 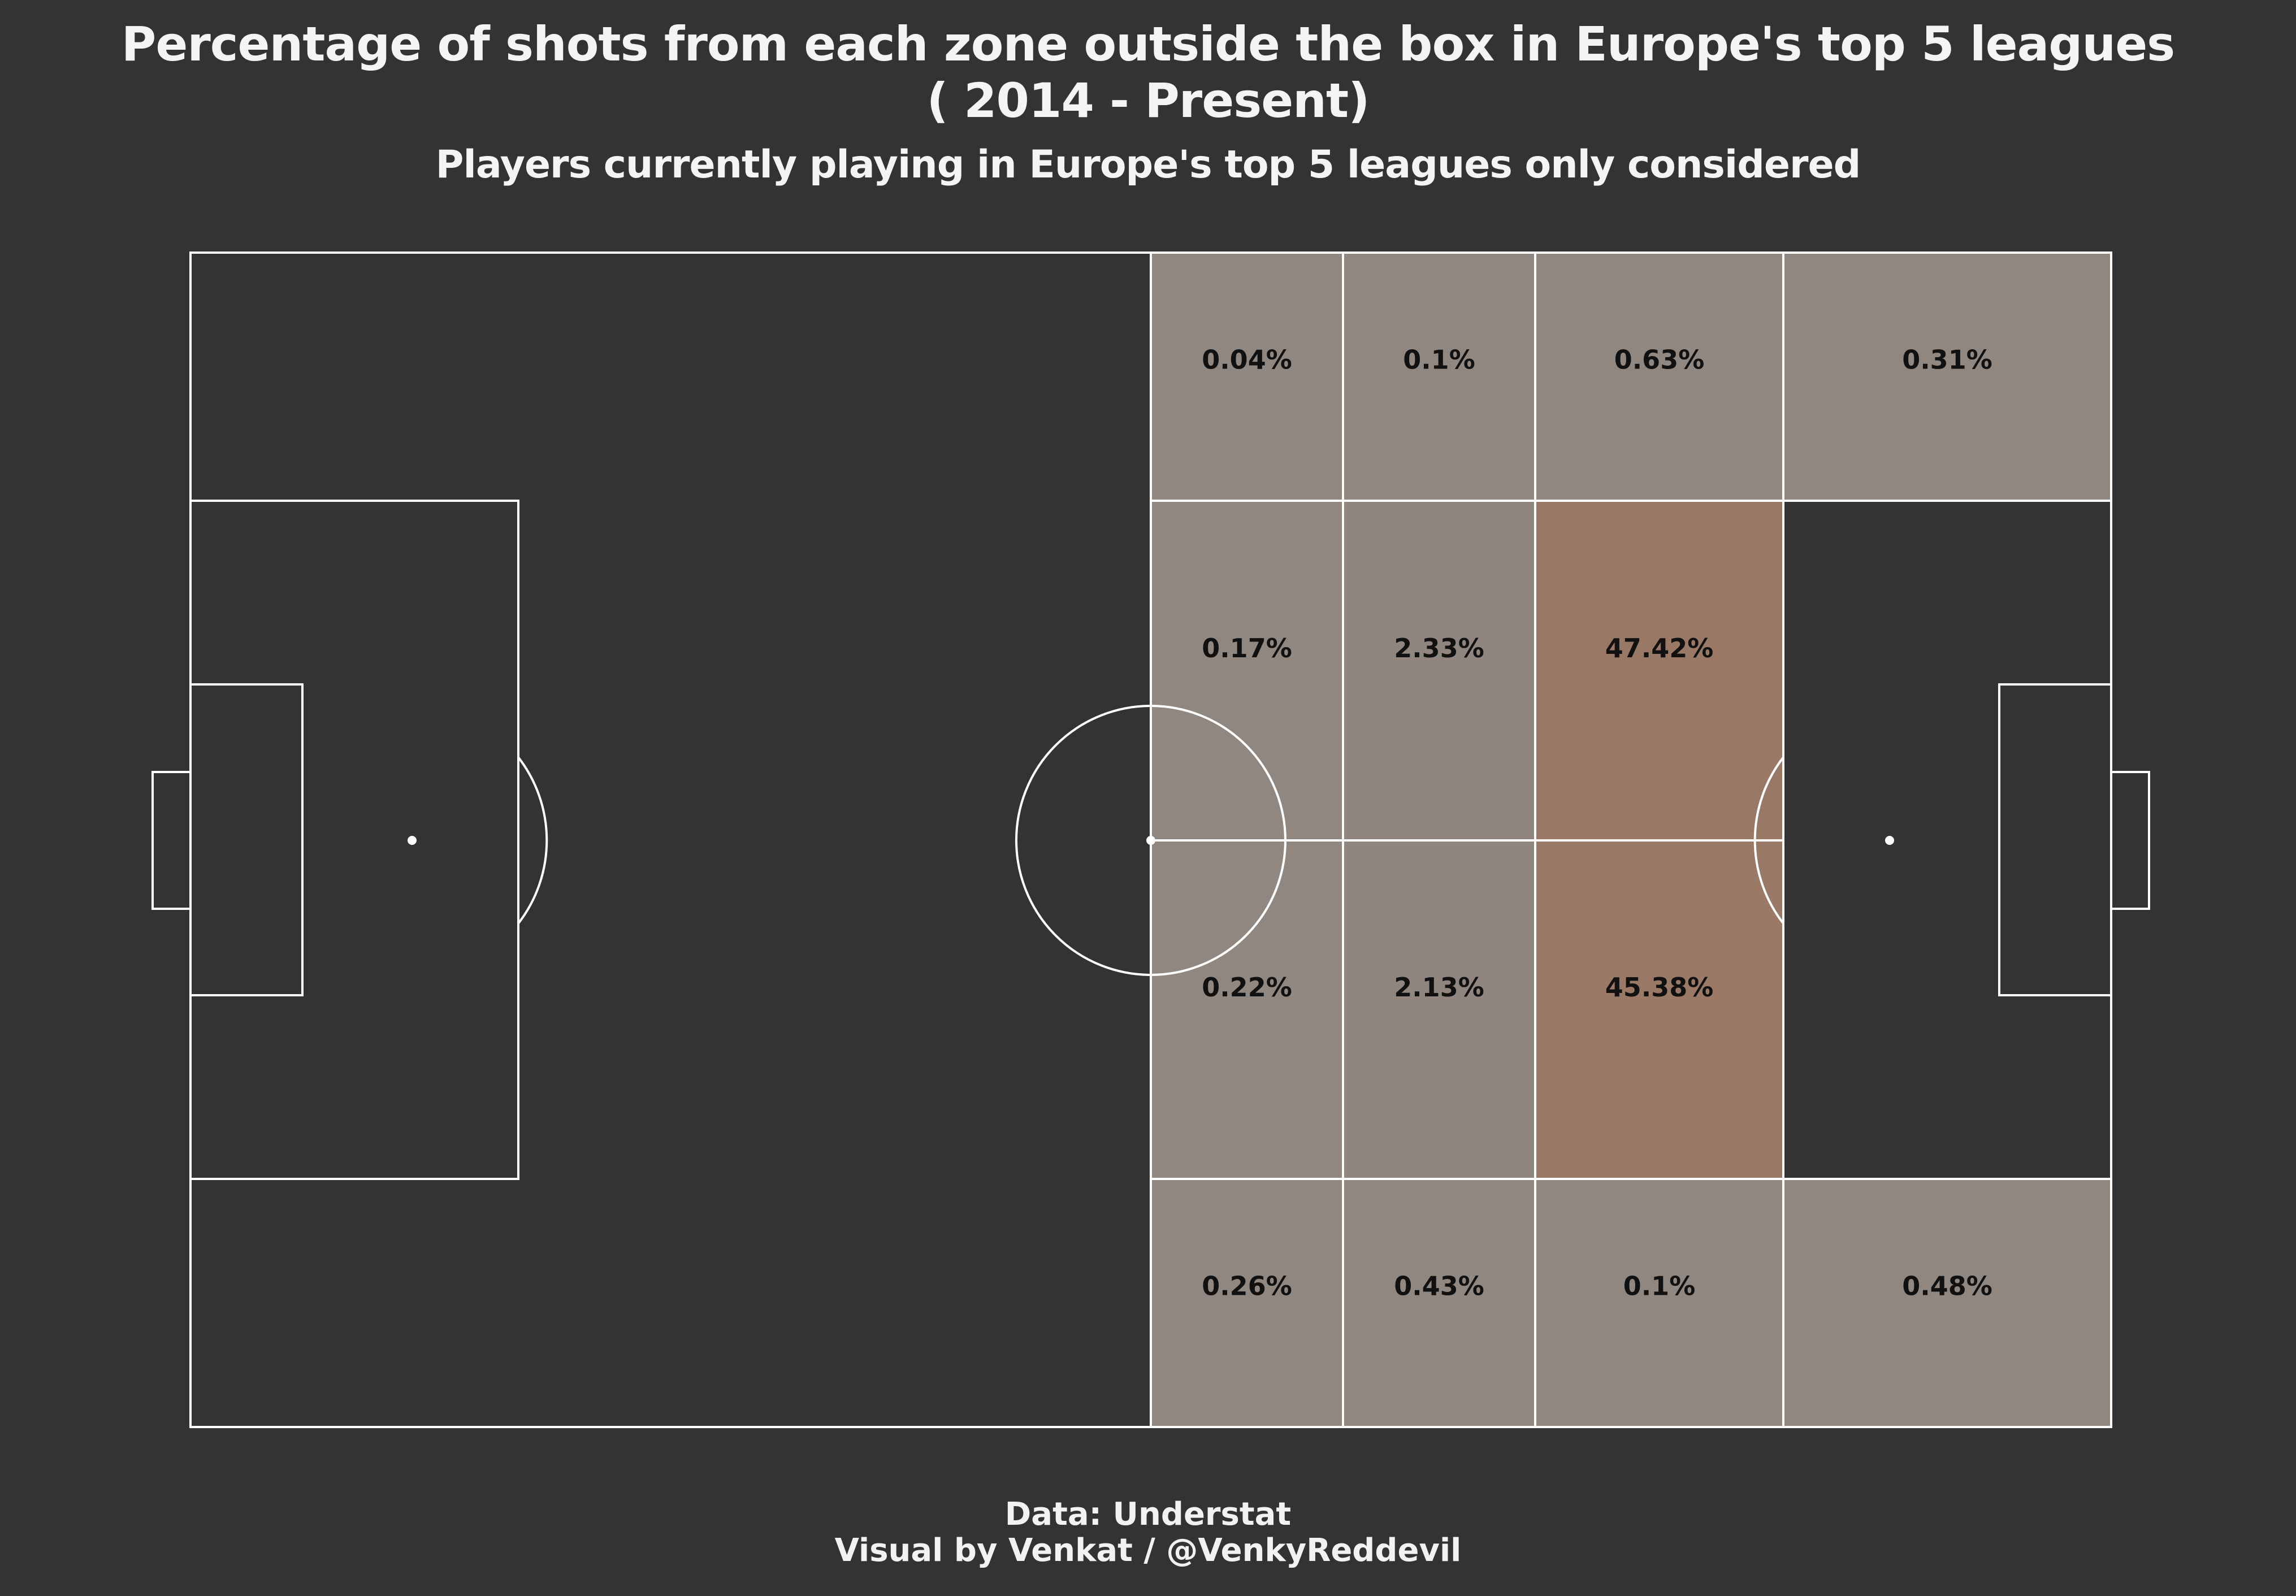 What do you see at coordinates (1889, 841) in the screenshot?
I see `right-penalty-spot` at bounding box center [1889, 841].